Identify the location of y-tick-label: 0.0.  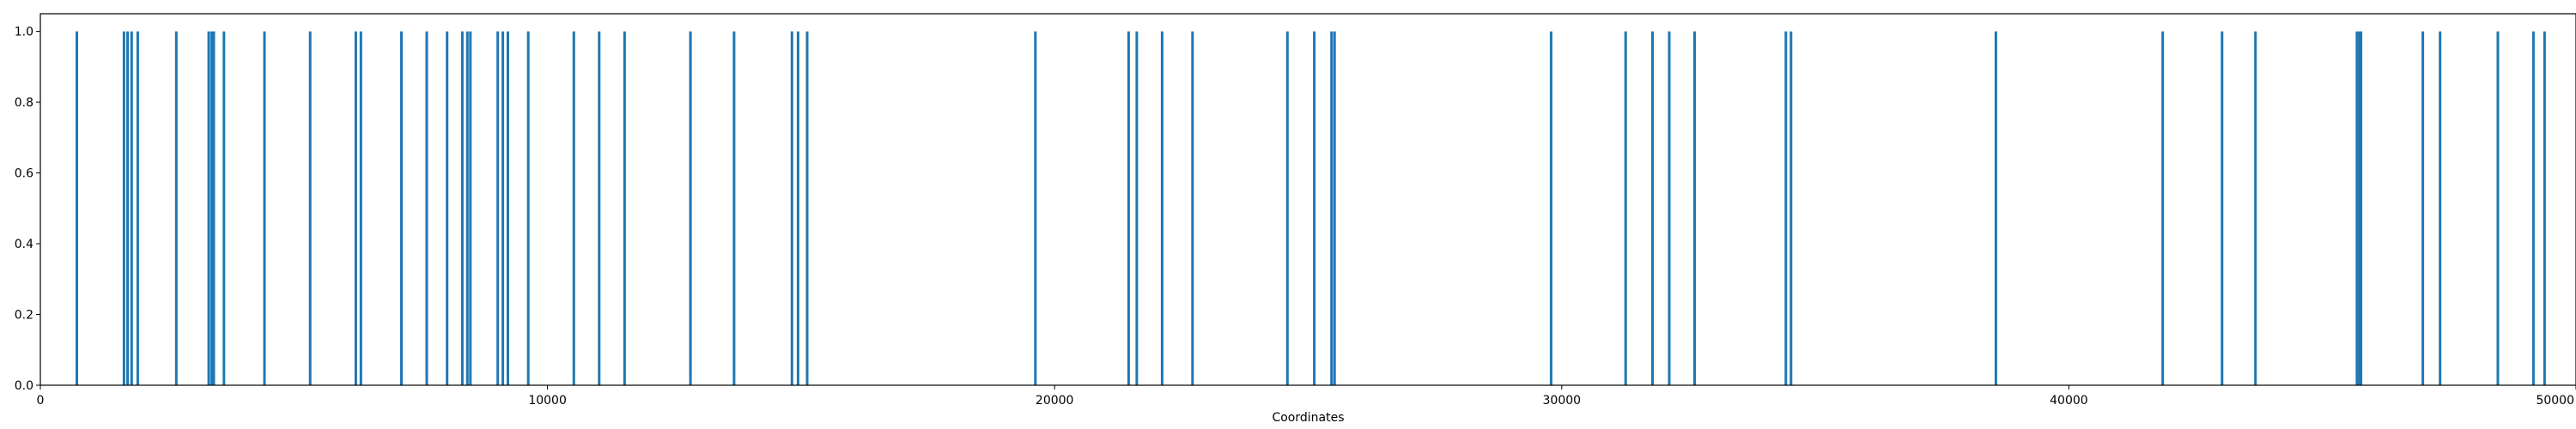
(24, 386).